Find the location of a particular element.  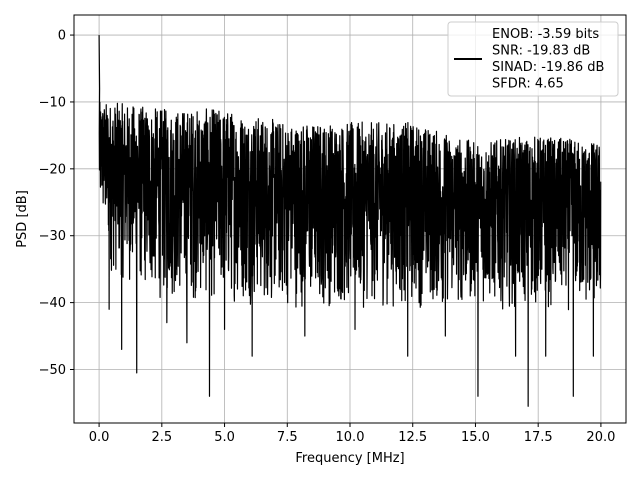

y-tick-label: −20 is located at coordinates (52, 169).